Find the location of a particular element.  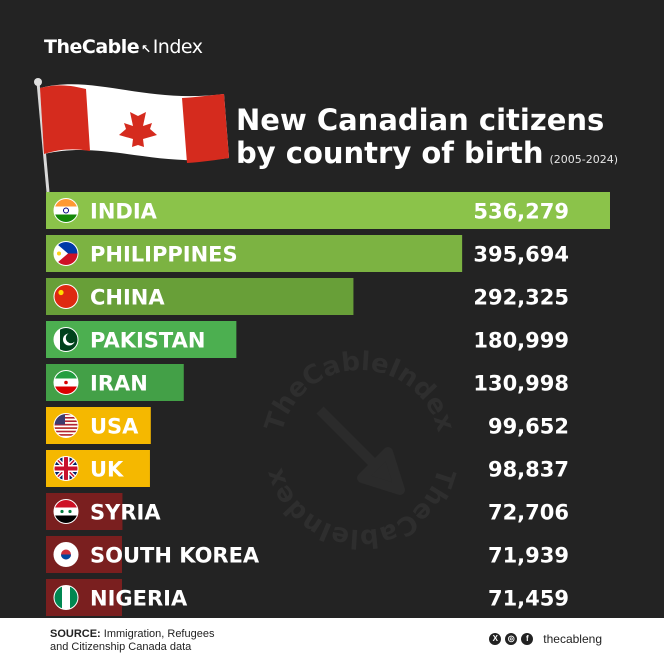

watermark: TheCableIndex TheCableIndex is located at coordinates (359, 450).